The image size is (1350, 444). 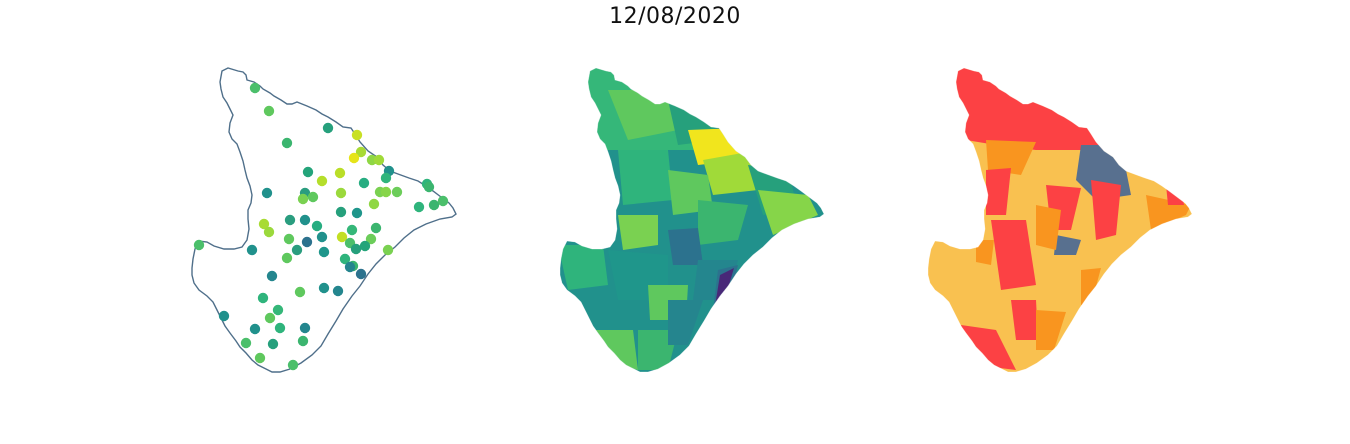 What do you see at coordinates (723, 222) in the screenshot?
I see `region-center-east` at bounding box center [723, 222].